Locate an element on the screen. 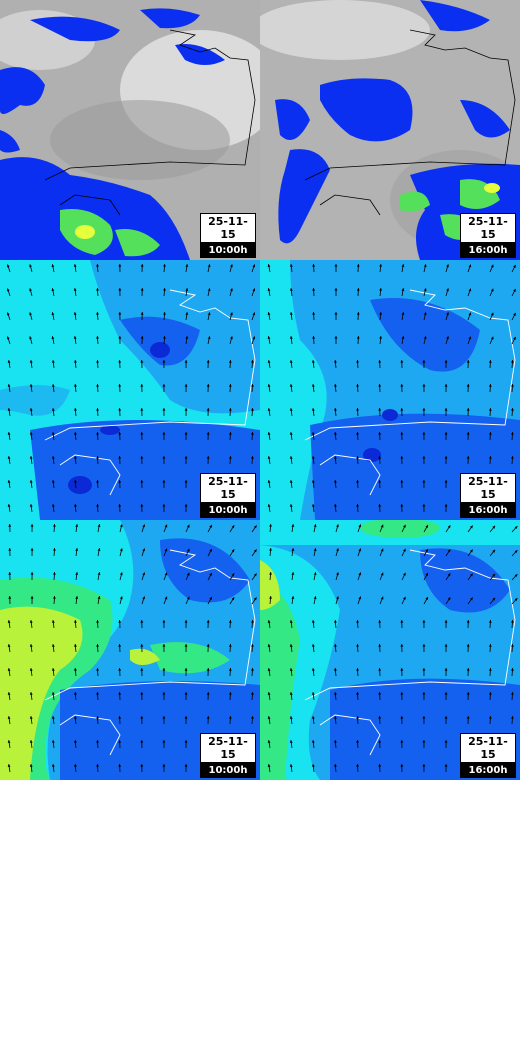 This screenshot has height=1040, width=520. time-label: 10:00h is located at coordinates (228, 770).